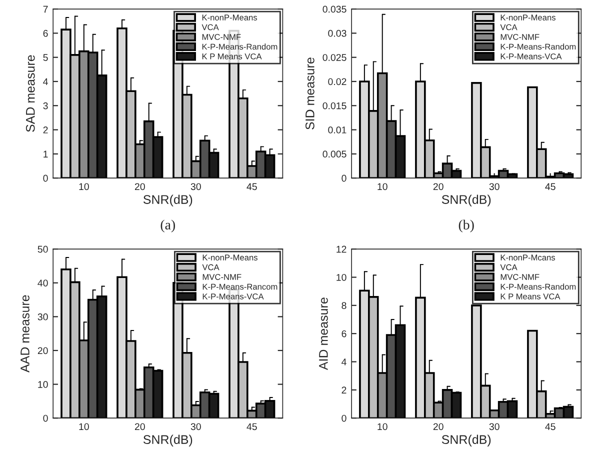 Image resolution: width=590 pixels, height=452 pixels. Describe the element at coordinates (334, 106) in the screenshot. I see `y-tick-label: 0.015` at that location.